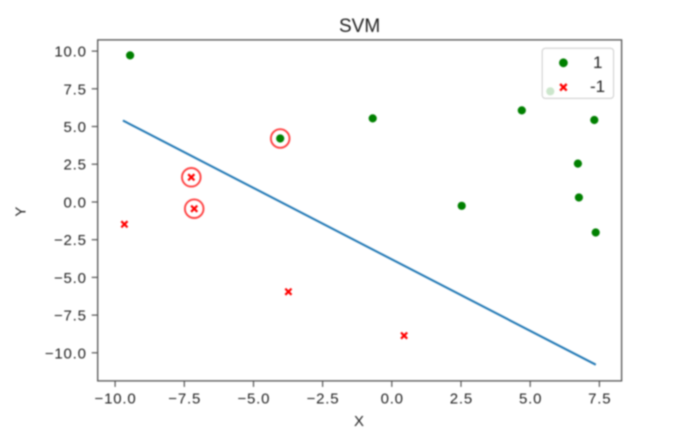  What do you see at coordinates (597, 86) in the screenshot?
I see `svg-text: -1` at bounding box center [597, 86].